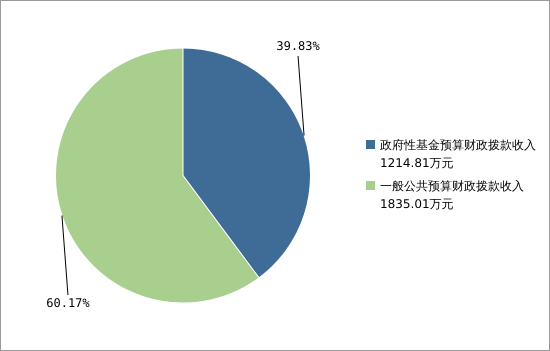 This screenshot has height=351, width=550. I want to click on legend-label: 政府性基金预算财政拨款收入1214.81万元, so click(458, 154).